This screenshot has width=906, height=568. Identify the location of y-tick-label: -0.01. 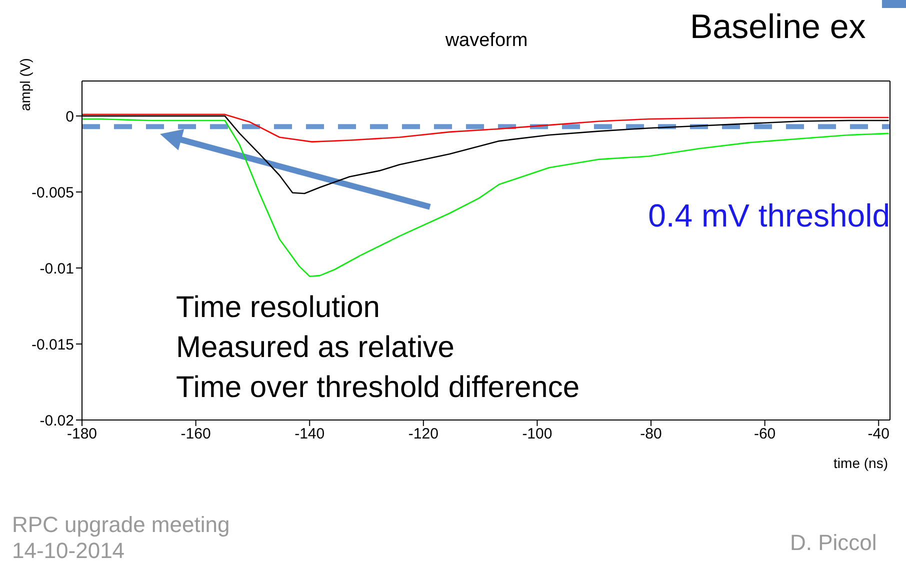
(57, 269).